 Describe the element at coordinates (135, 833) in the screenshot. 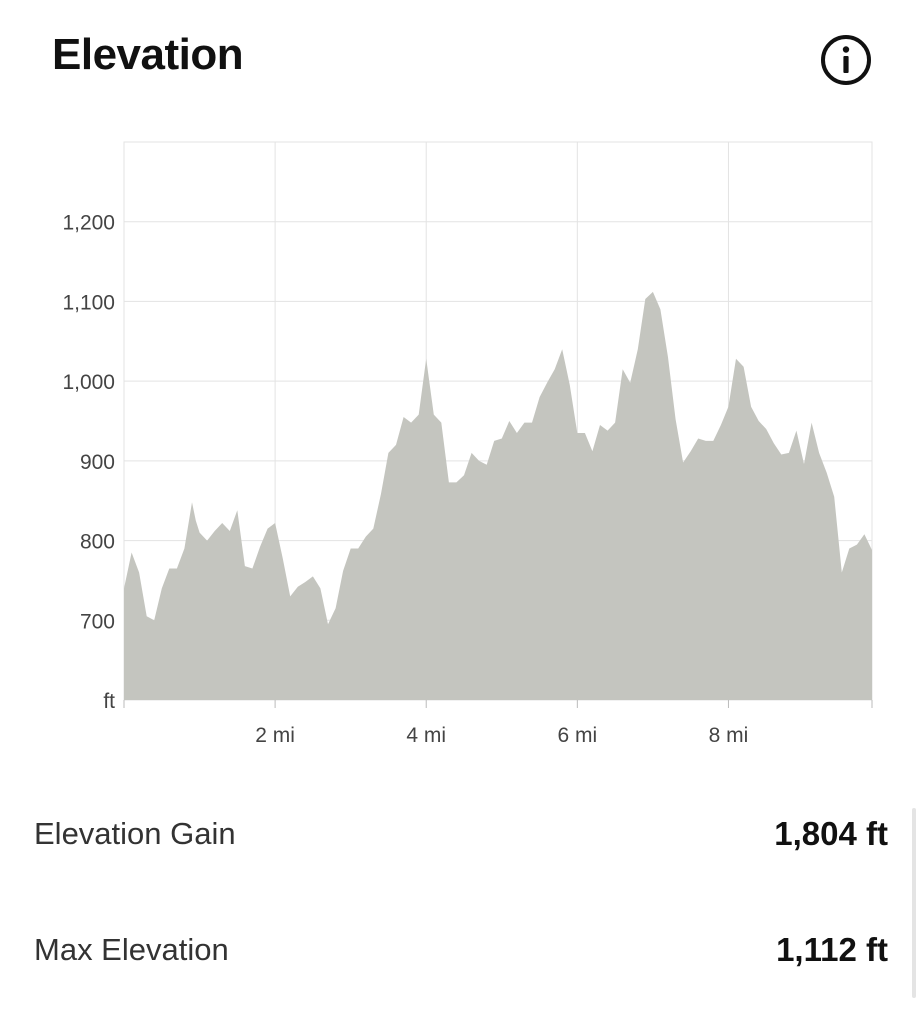

I see `elevation-gain-label: Elevation Gain` at that location.